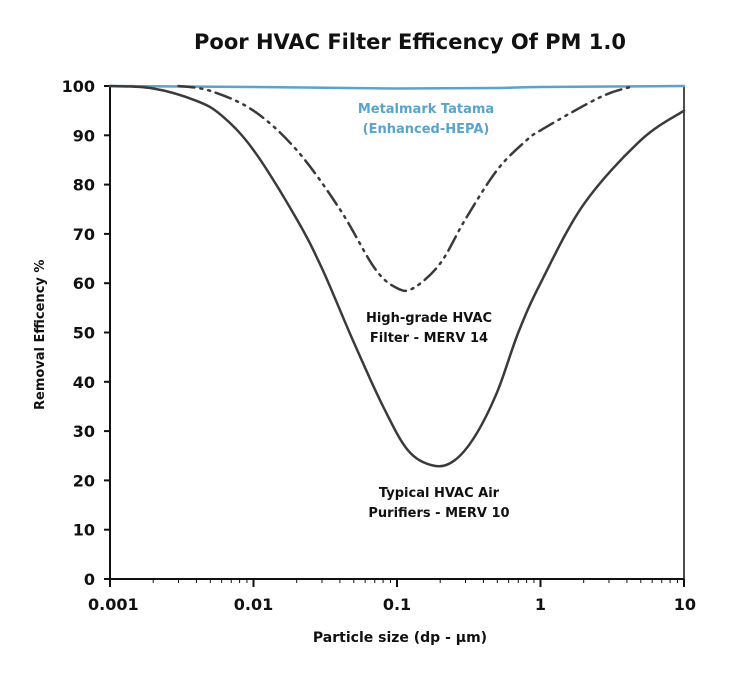 The image size is (750, 678). I want to click on y-tick-label: 80, so click(84, 185).